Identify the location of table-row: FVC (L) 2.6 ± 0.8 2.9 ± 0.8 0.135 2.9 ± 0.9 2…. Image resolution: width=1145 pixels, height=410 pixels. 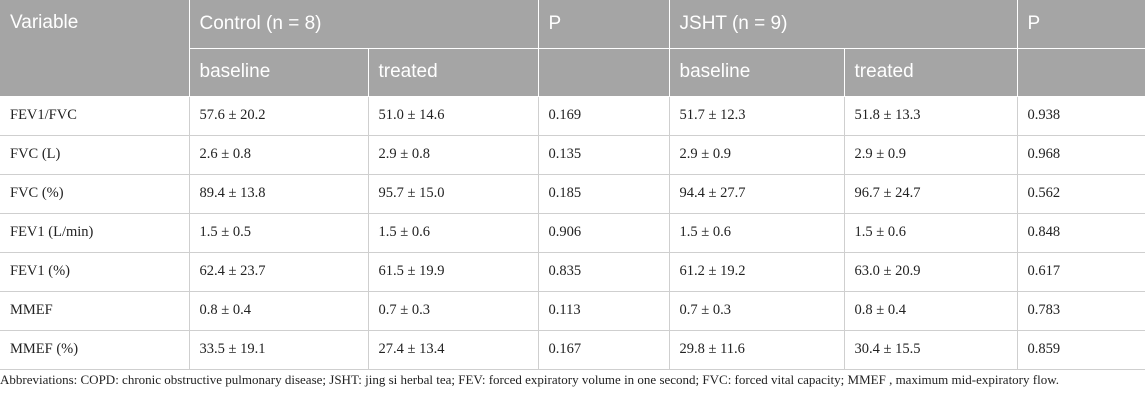
(572, 155).